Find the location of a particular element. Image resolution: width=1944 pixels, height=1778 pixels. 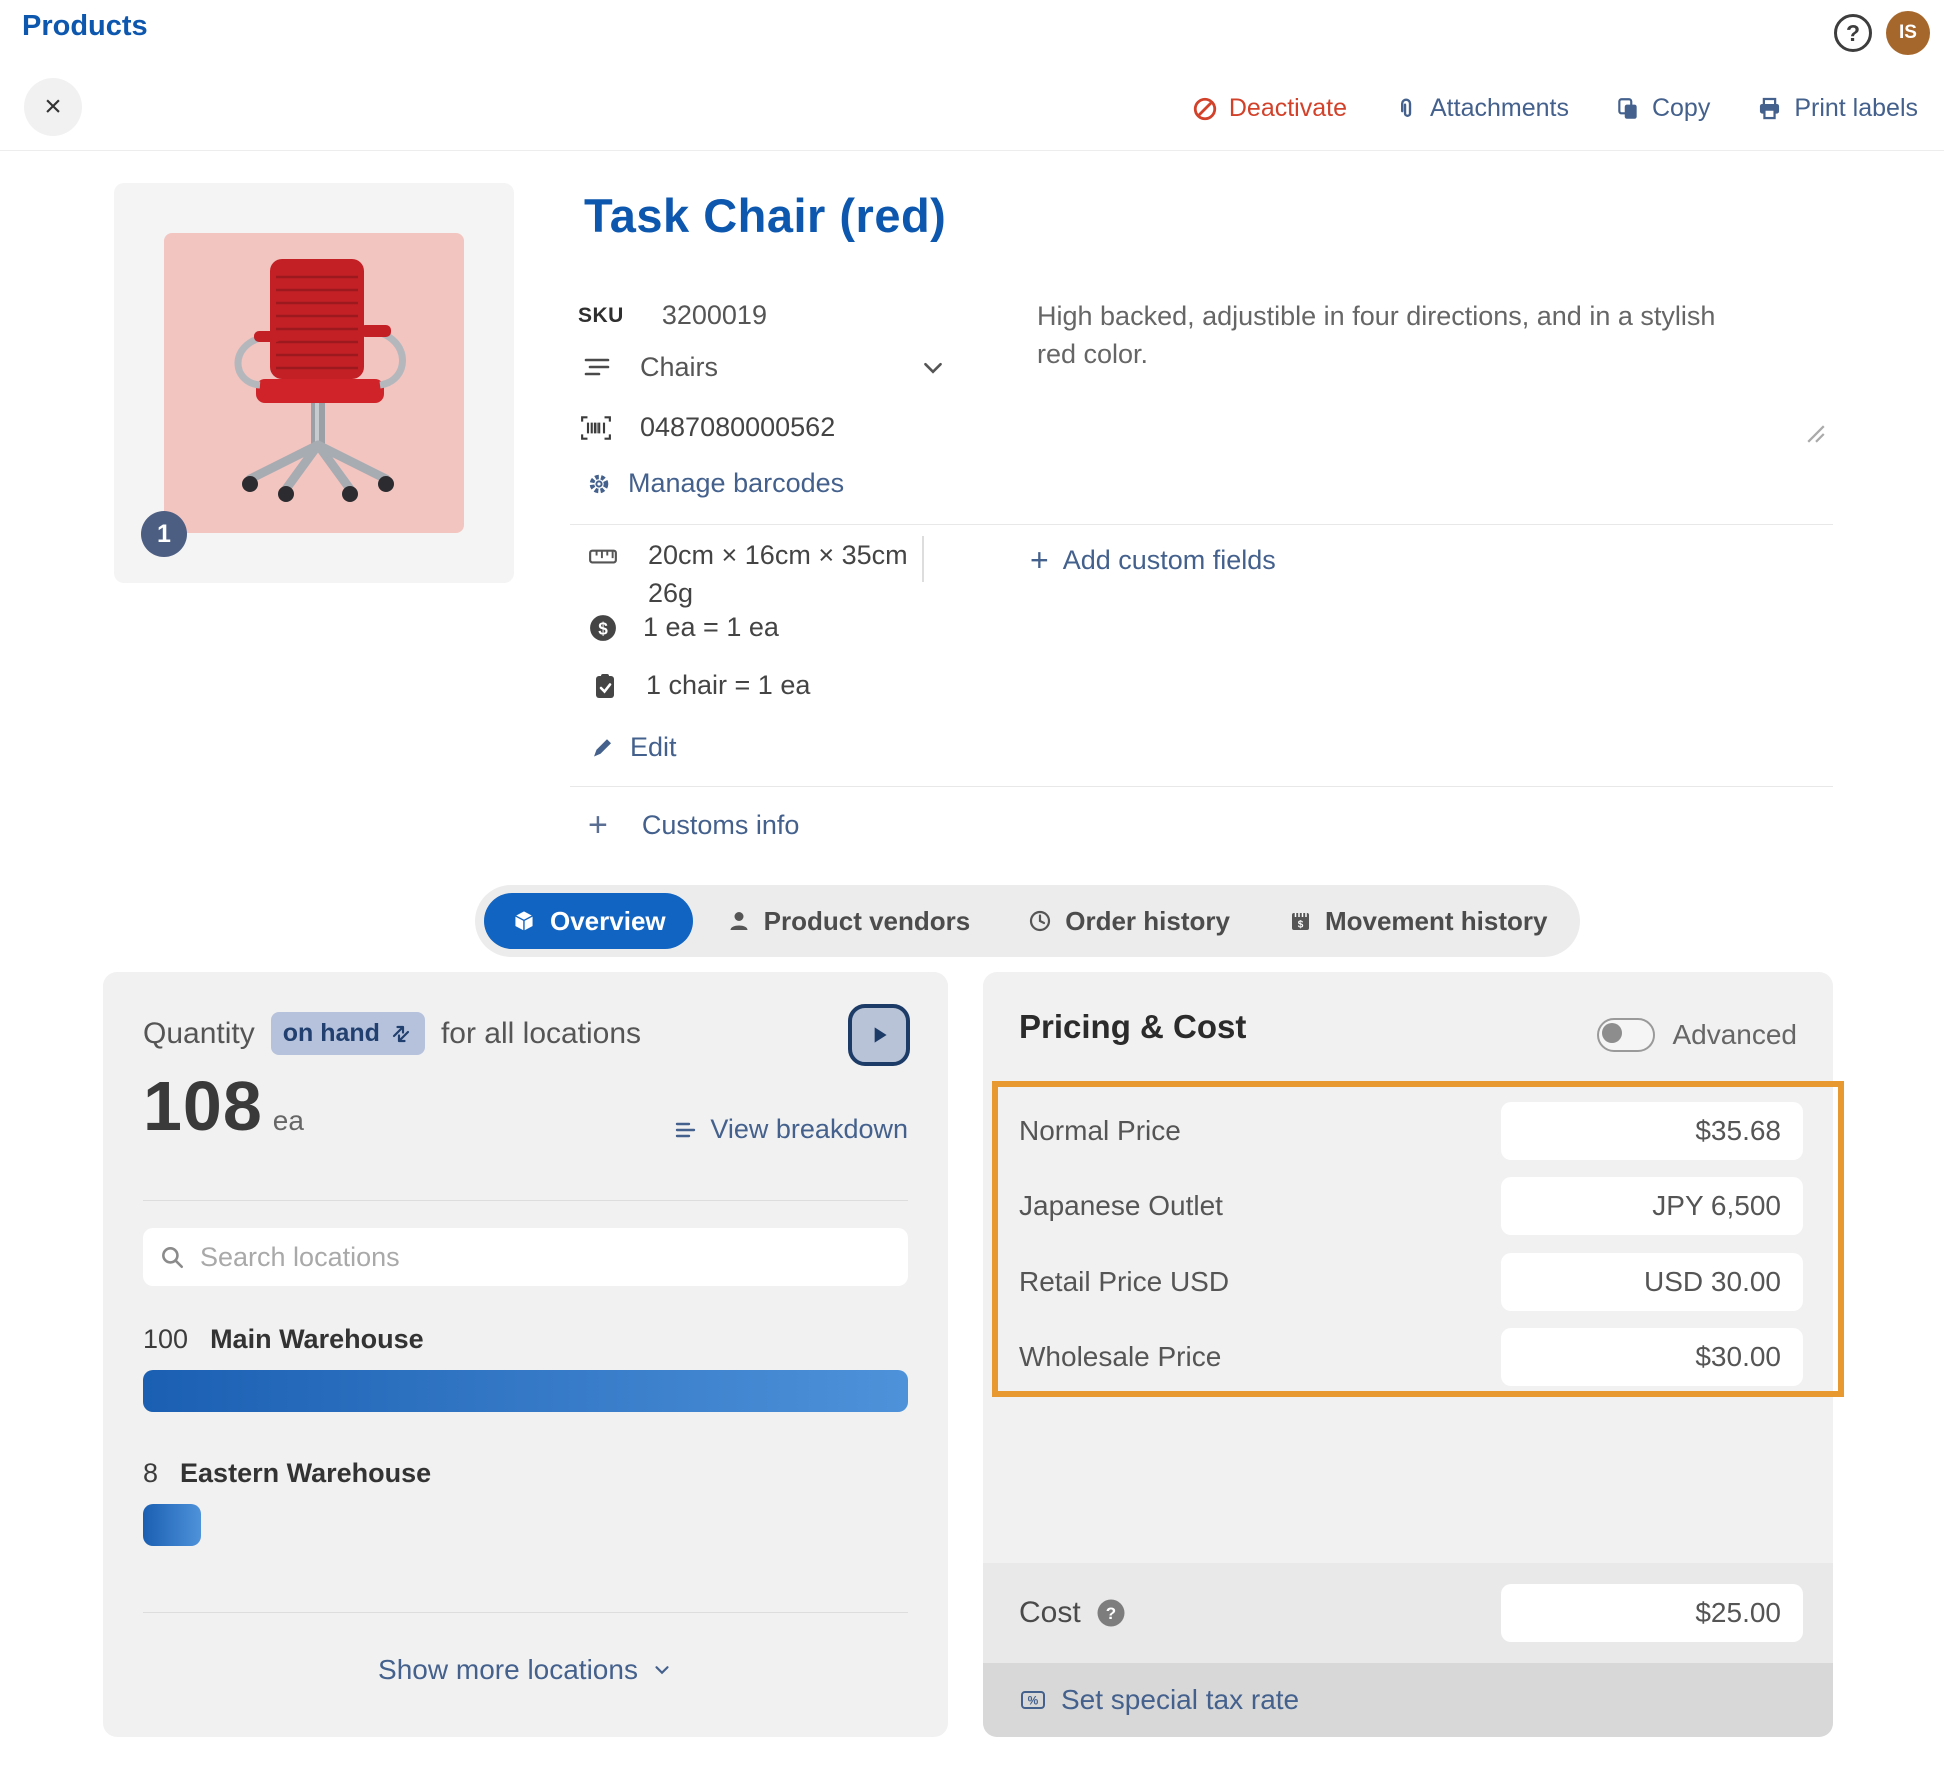

set-special-tax-rate-link: % Set special tax rate is located at coordinates (1408, 1700).